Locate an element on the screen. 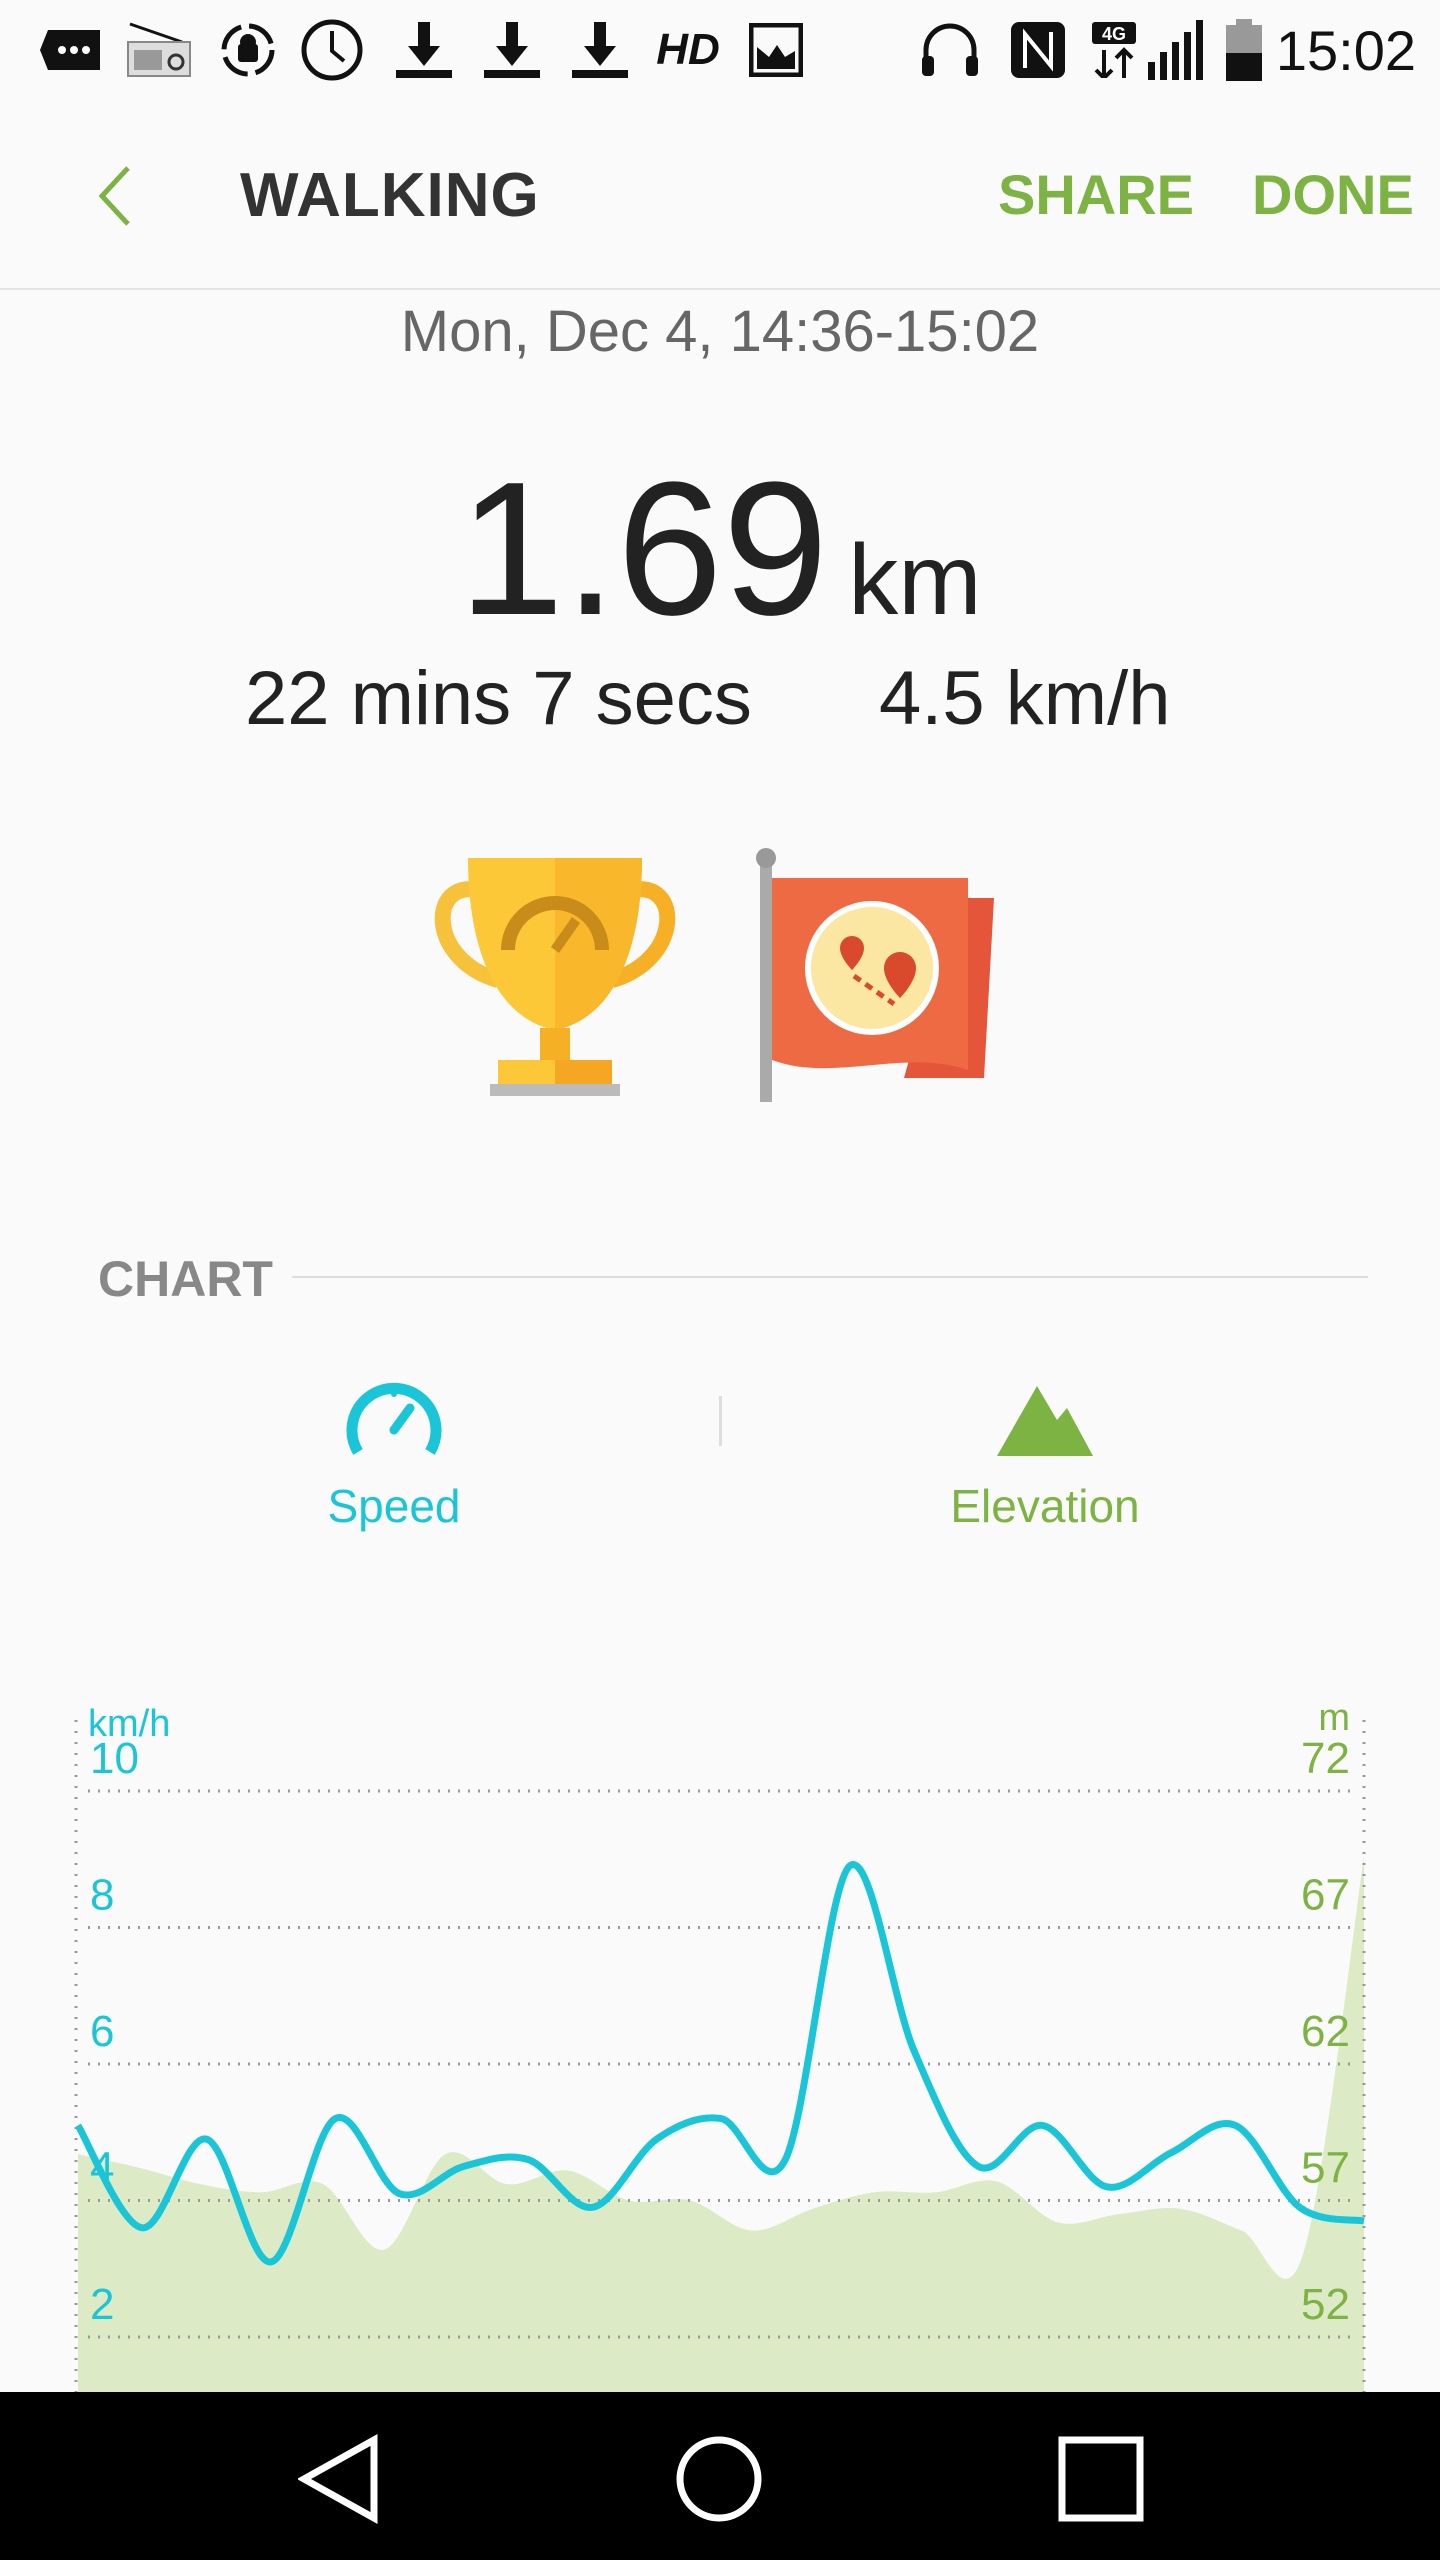  headphones-icon is located at coordinates (950, 50).